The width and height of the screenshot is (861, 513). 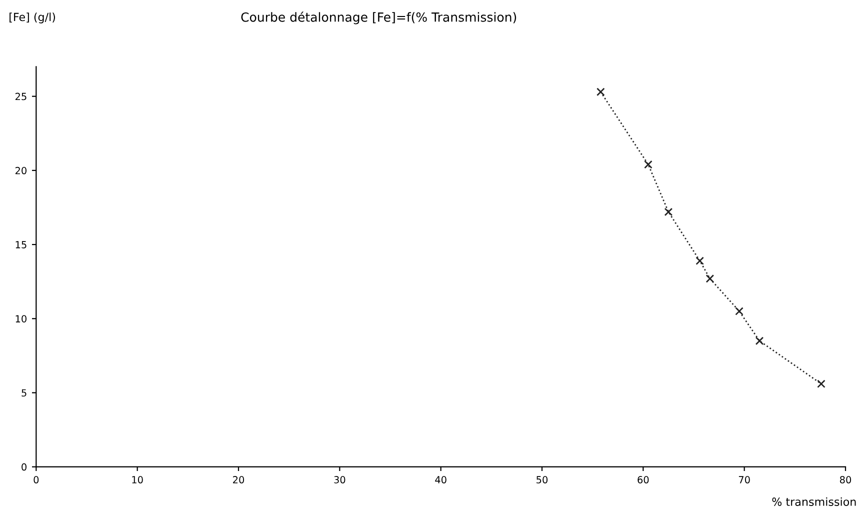 I want to click on x-tick-label: 50, so click(x=542, y=480).